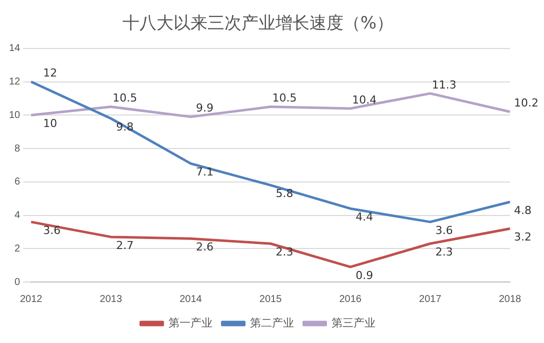 The image size is (544, 343). What do you see at coordinates (270, 299) in the screenshot?
I see `x-tick-label: 2015` at bounding box center [270, 299].